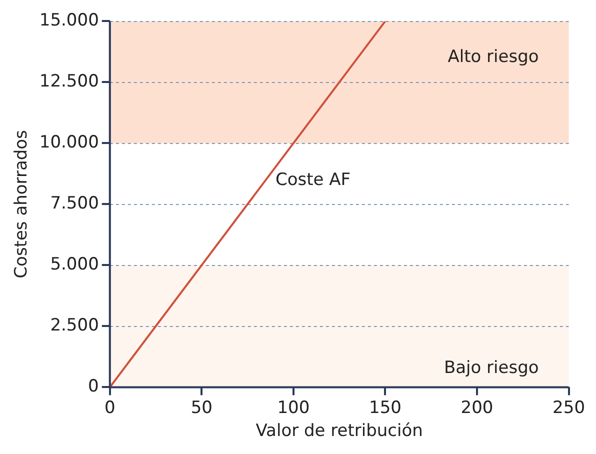 The width and height of the screenshot is (596, 454). Describe the element at coordinates (69, 142) in the screenshot. I see `y-tick-label: 10.000` at that location.